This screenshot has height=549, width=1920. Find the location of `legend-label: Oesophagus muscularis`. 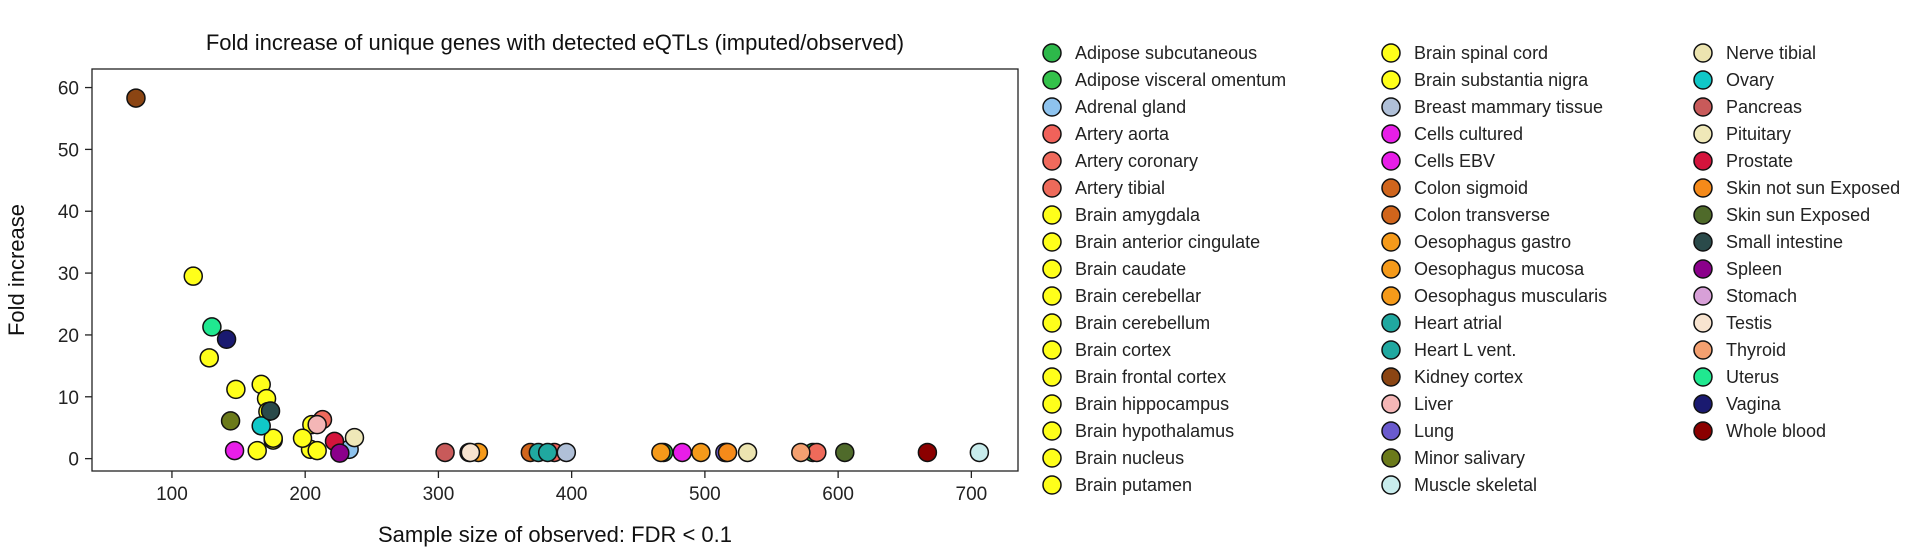

legend-label: Oesophagus muscularis is located at coordinates (1510, 296).